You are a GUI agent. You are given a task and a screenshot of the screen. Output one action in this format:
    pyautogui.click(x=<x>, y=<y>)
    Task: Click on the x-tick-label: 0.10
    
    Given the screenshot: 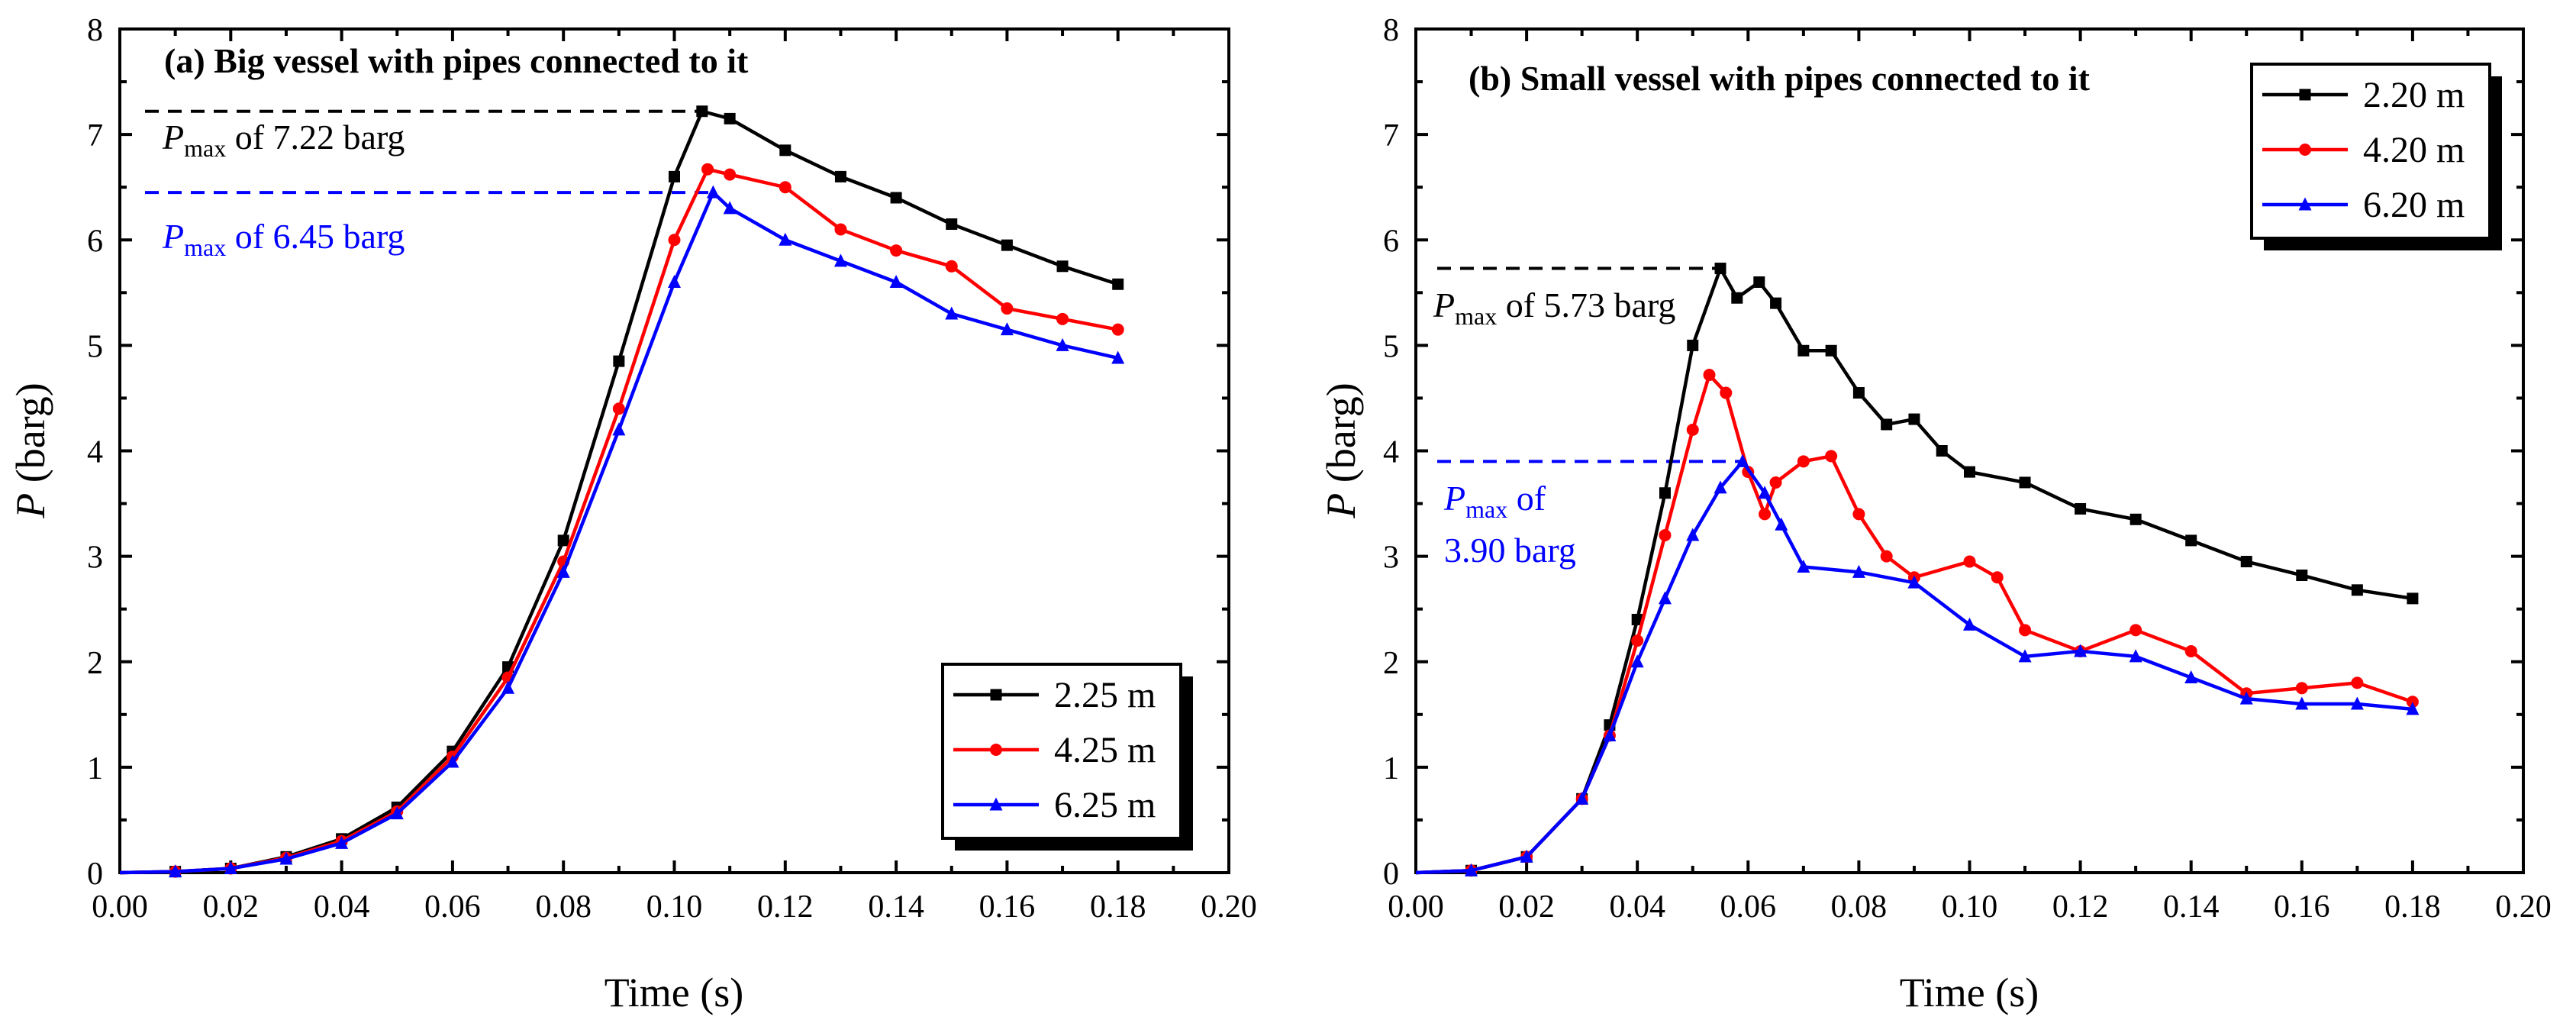 What is the action you would take?
    pyautogui.click(x=674, y=907)
    